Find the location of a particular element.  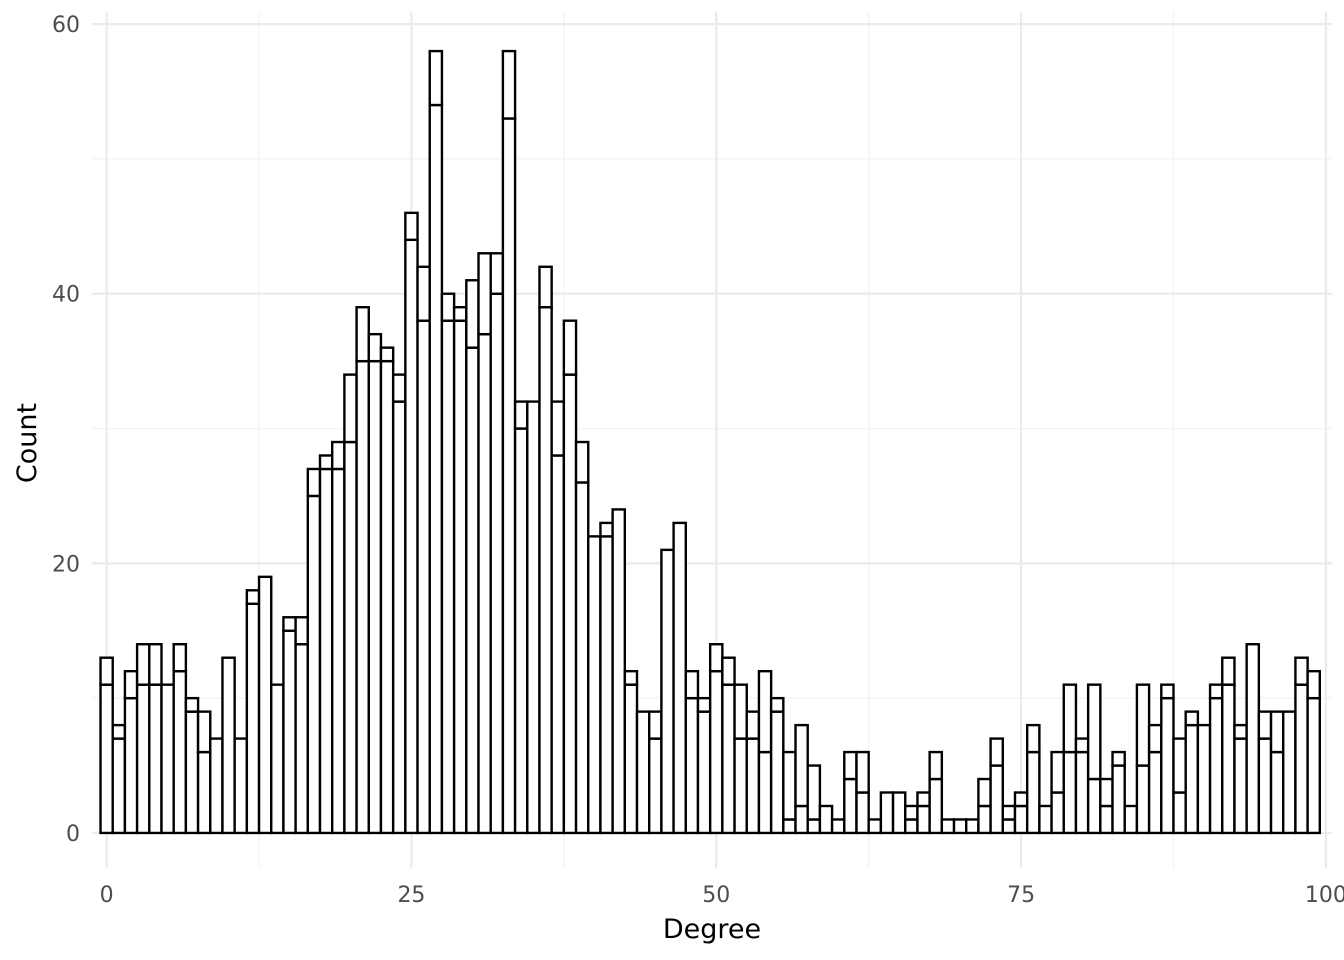

x-axis-ticks: 0 25 50 75 100 is located at coordinates (722, 895).